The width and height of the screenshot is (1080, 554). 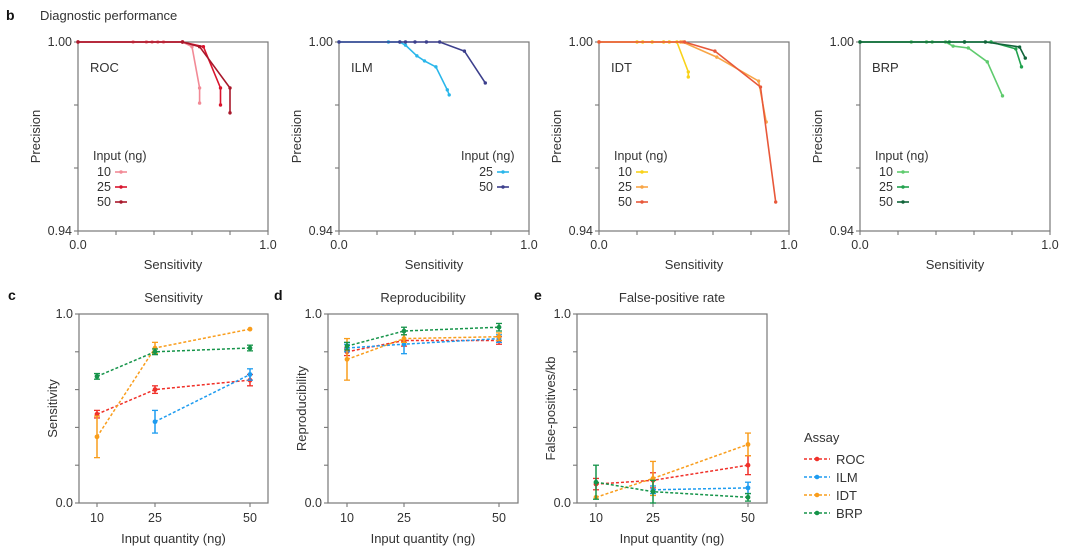 I want to click on series-line-50ng, so click(x=943, y=50).